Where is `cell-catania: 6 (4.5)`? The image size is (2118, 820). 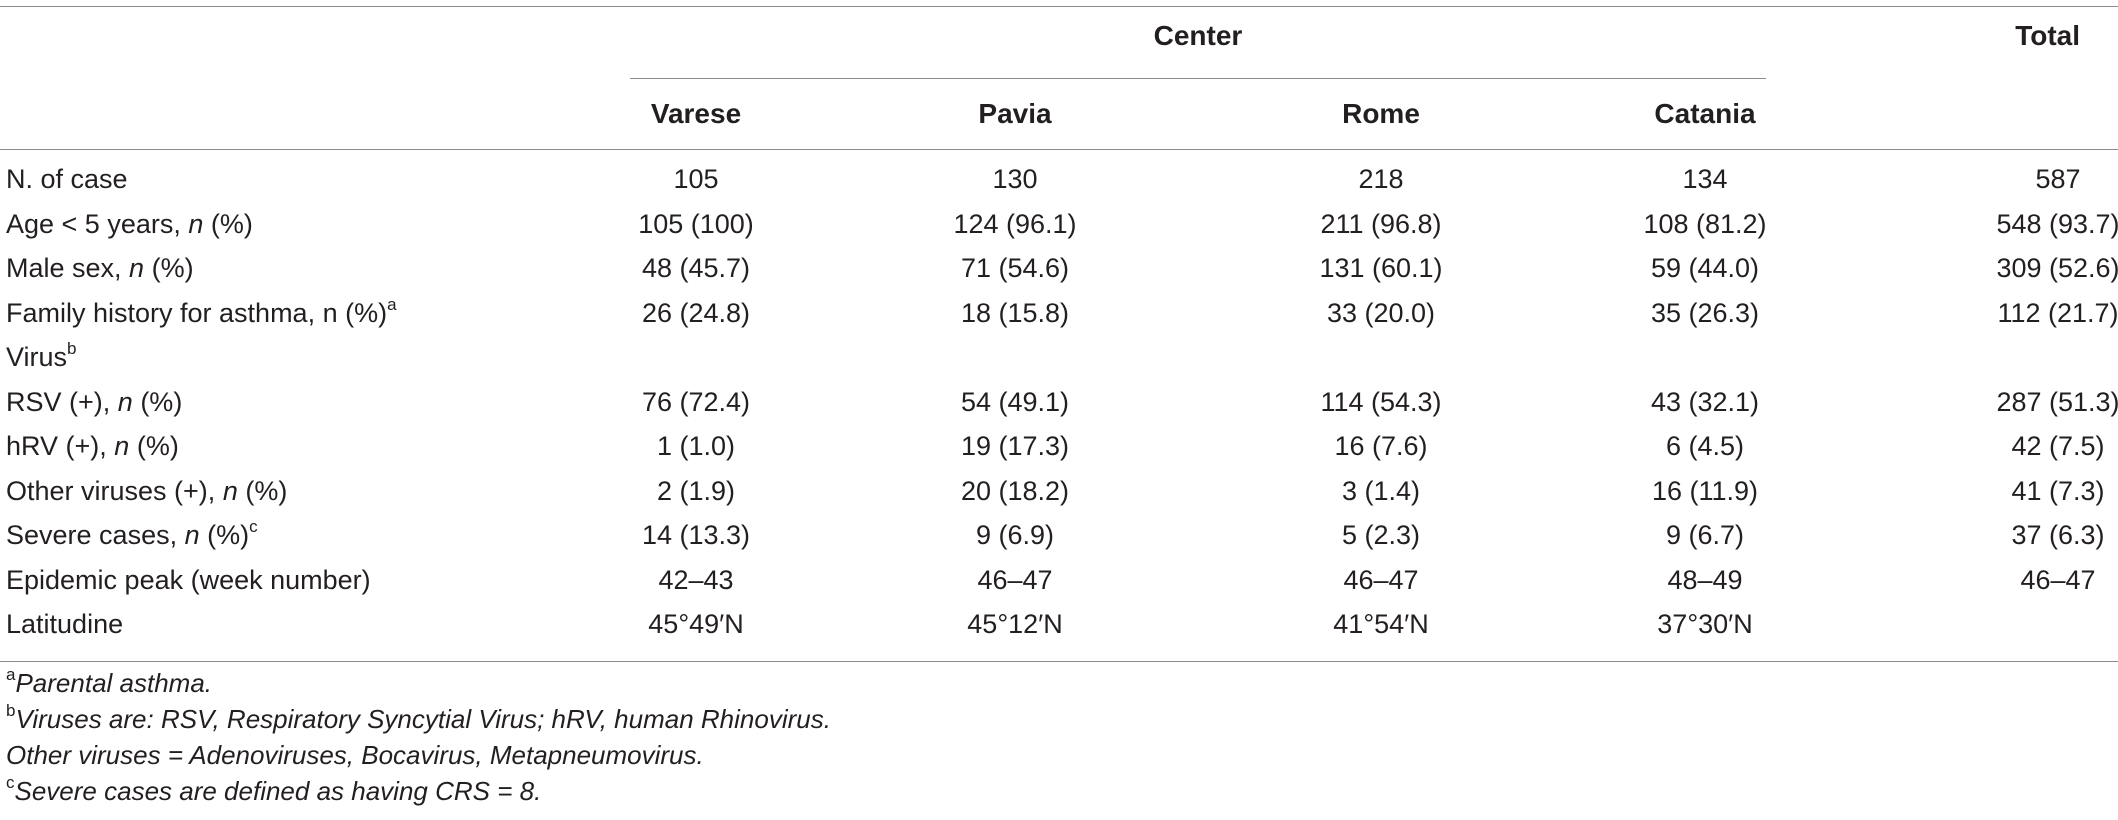
cell-catania: 6 (4.5) is located at coordinates (1705, 446).